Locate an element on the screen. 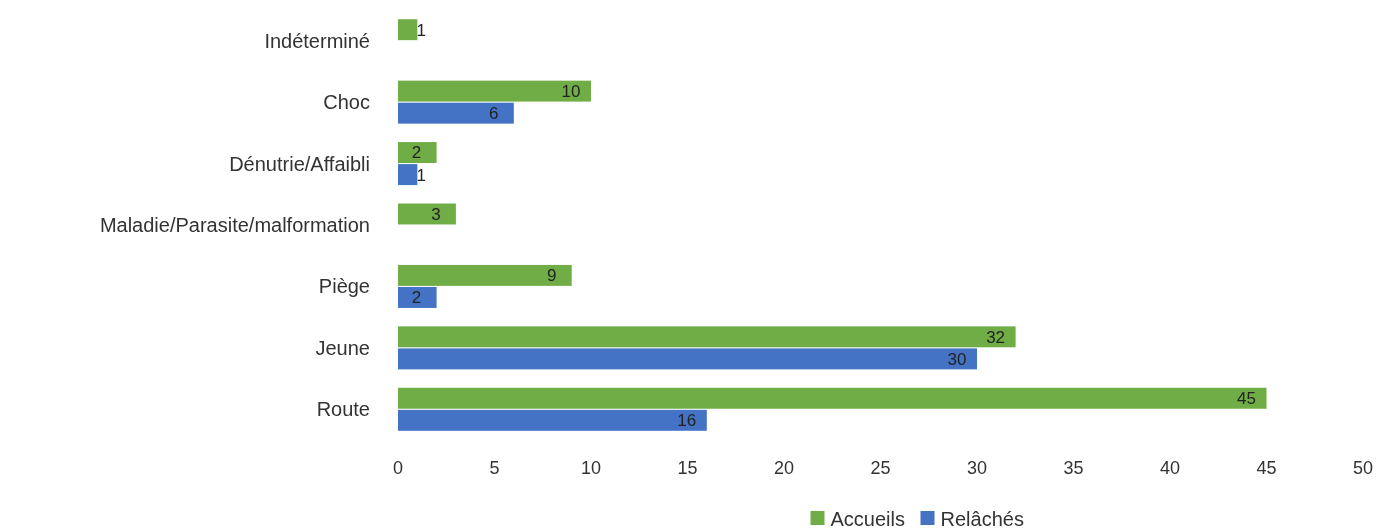 The height and width of the screenshot is (528, 1386). x-tick-label: 30 is located at coordinates (977, 468).